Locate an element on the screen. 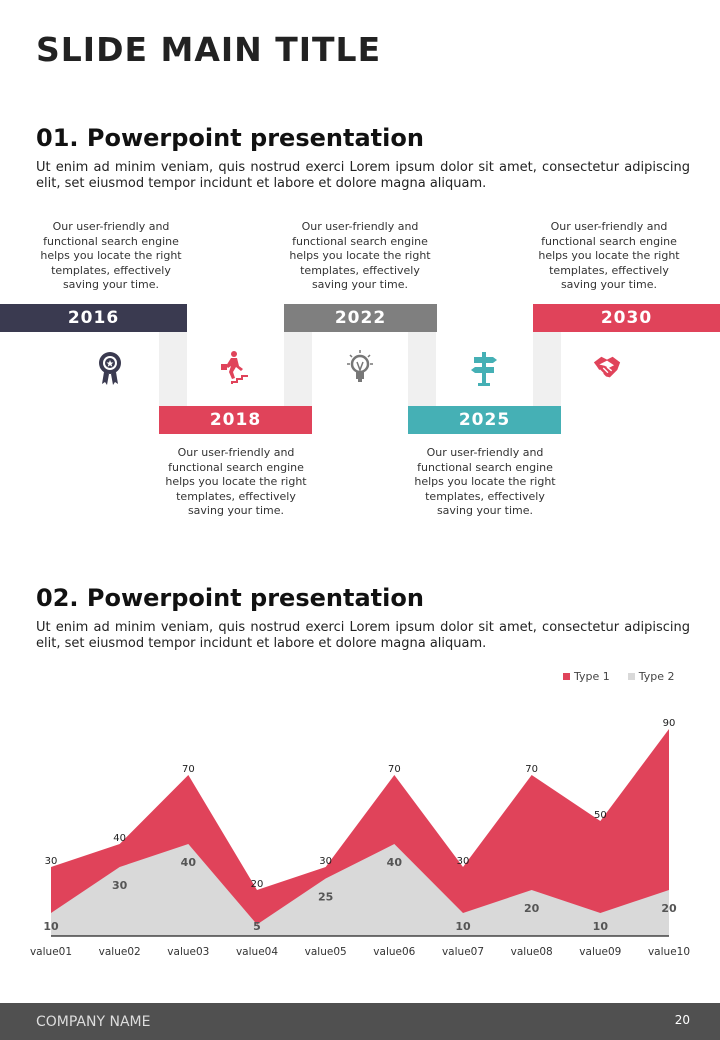  x-tick-label: value05 is located at coordinates (326, 952).